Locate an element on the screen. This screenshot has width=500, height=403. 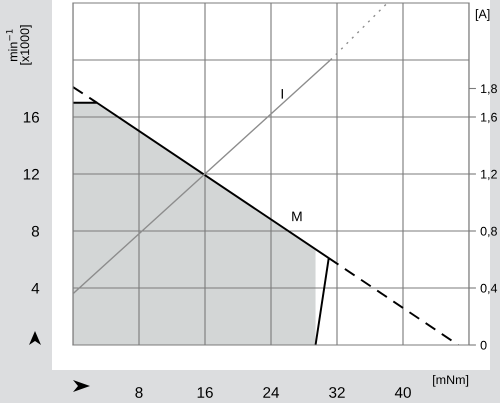
annotation: I is located at coordinates (282, 94).